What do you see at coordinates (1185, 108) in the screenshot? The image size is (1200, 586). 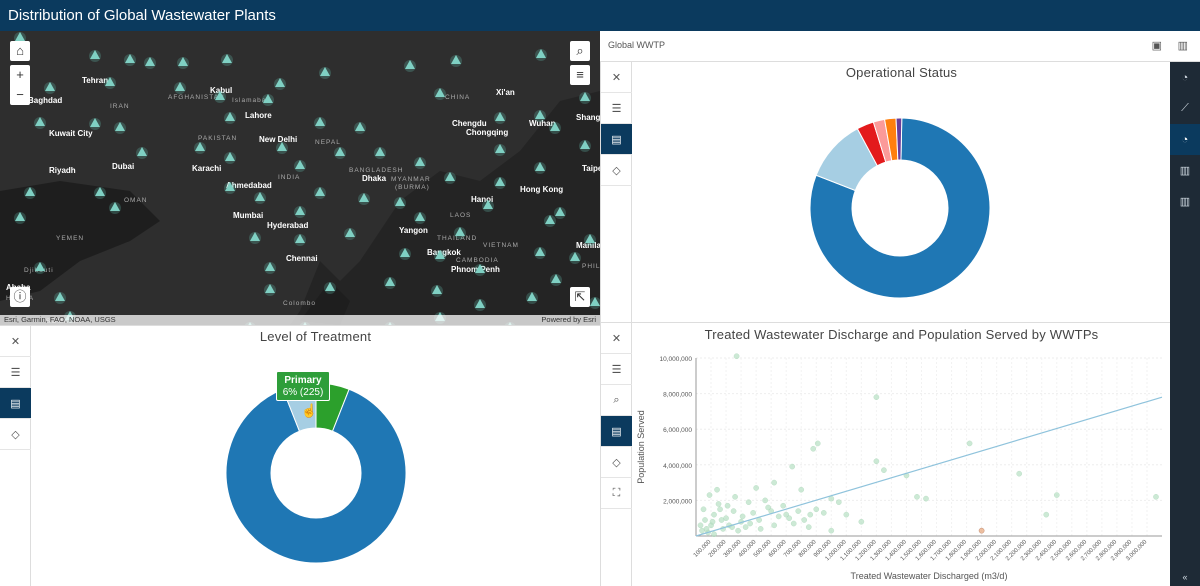 I see `line-widget-button: ⟋` at bounding box center [1185, 108].